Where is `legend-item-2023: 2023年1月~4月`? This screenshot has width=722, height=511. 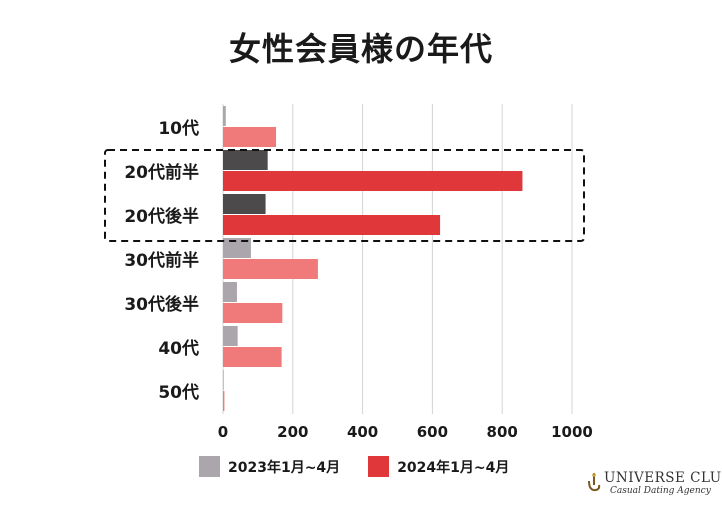 legend-item-2023: 2023年1月~4月 is located at coordinates (269, 466).